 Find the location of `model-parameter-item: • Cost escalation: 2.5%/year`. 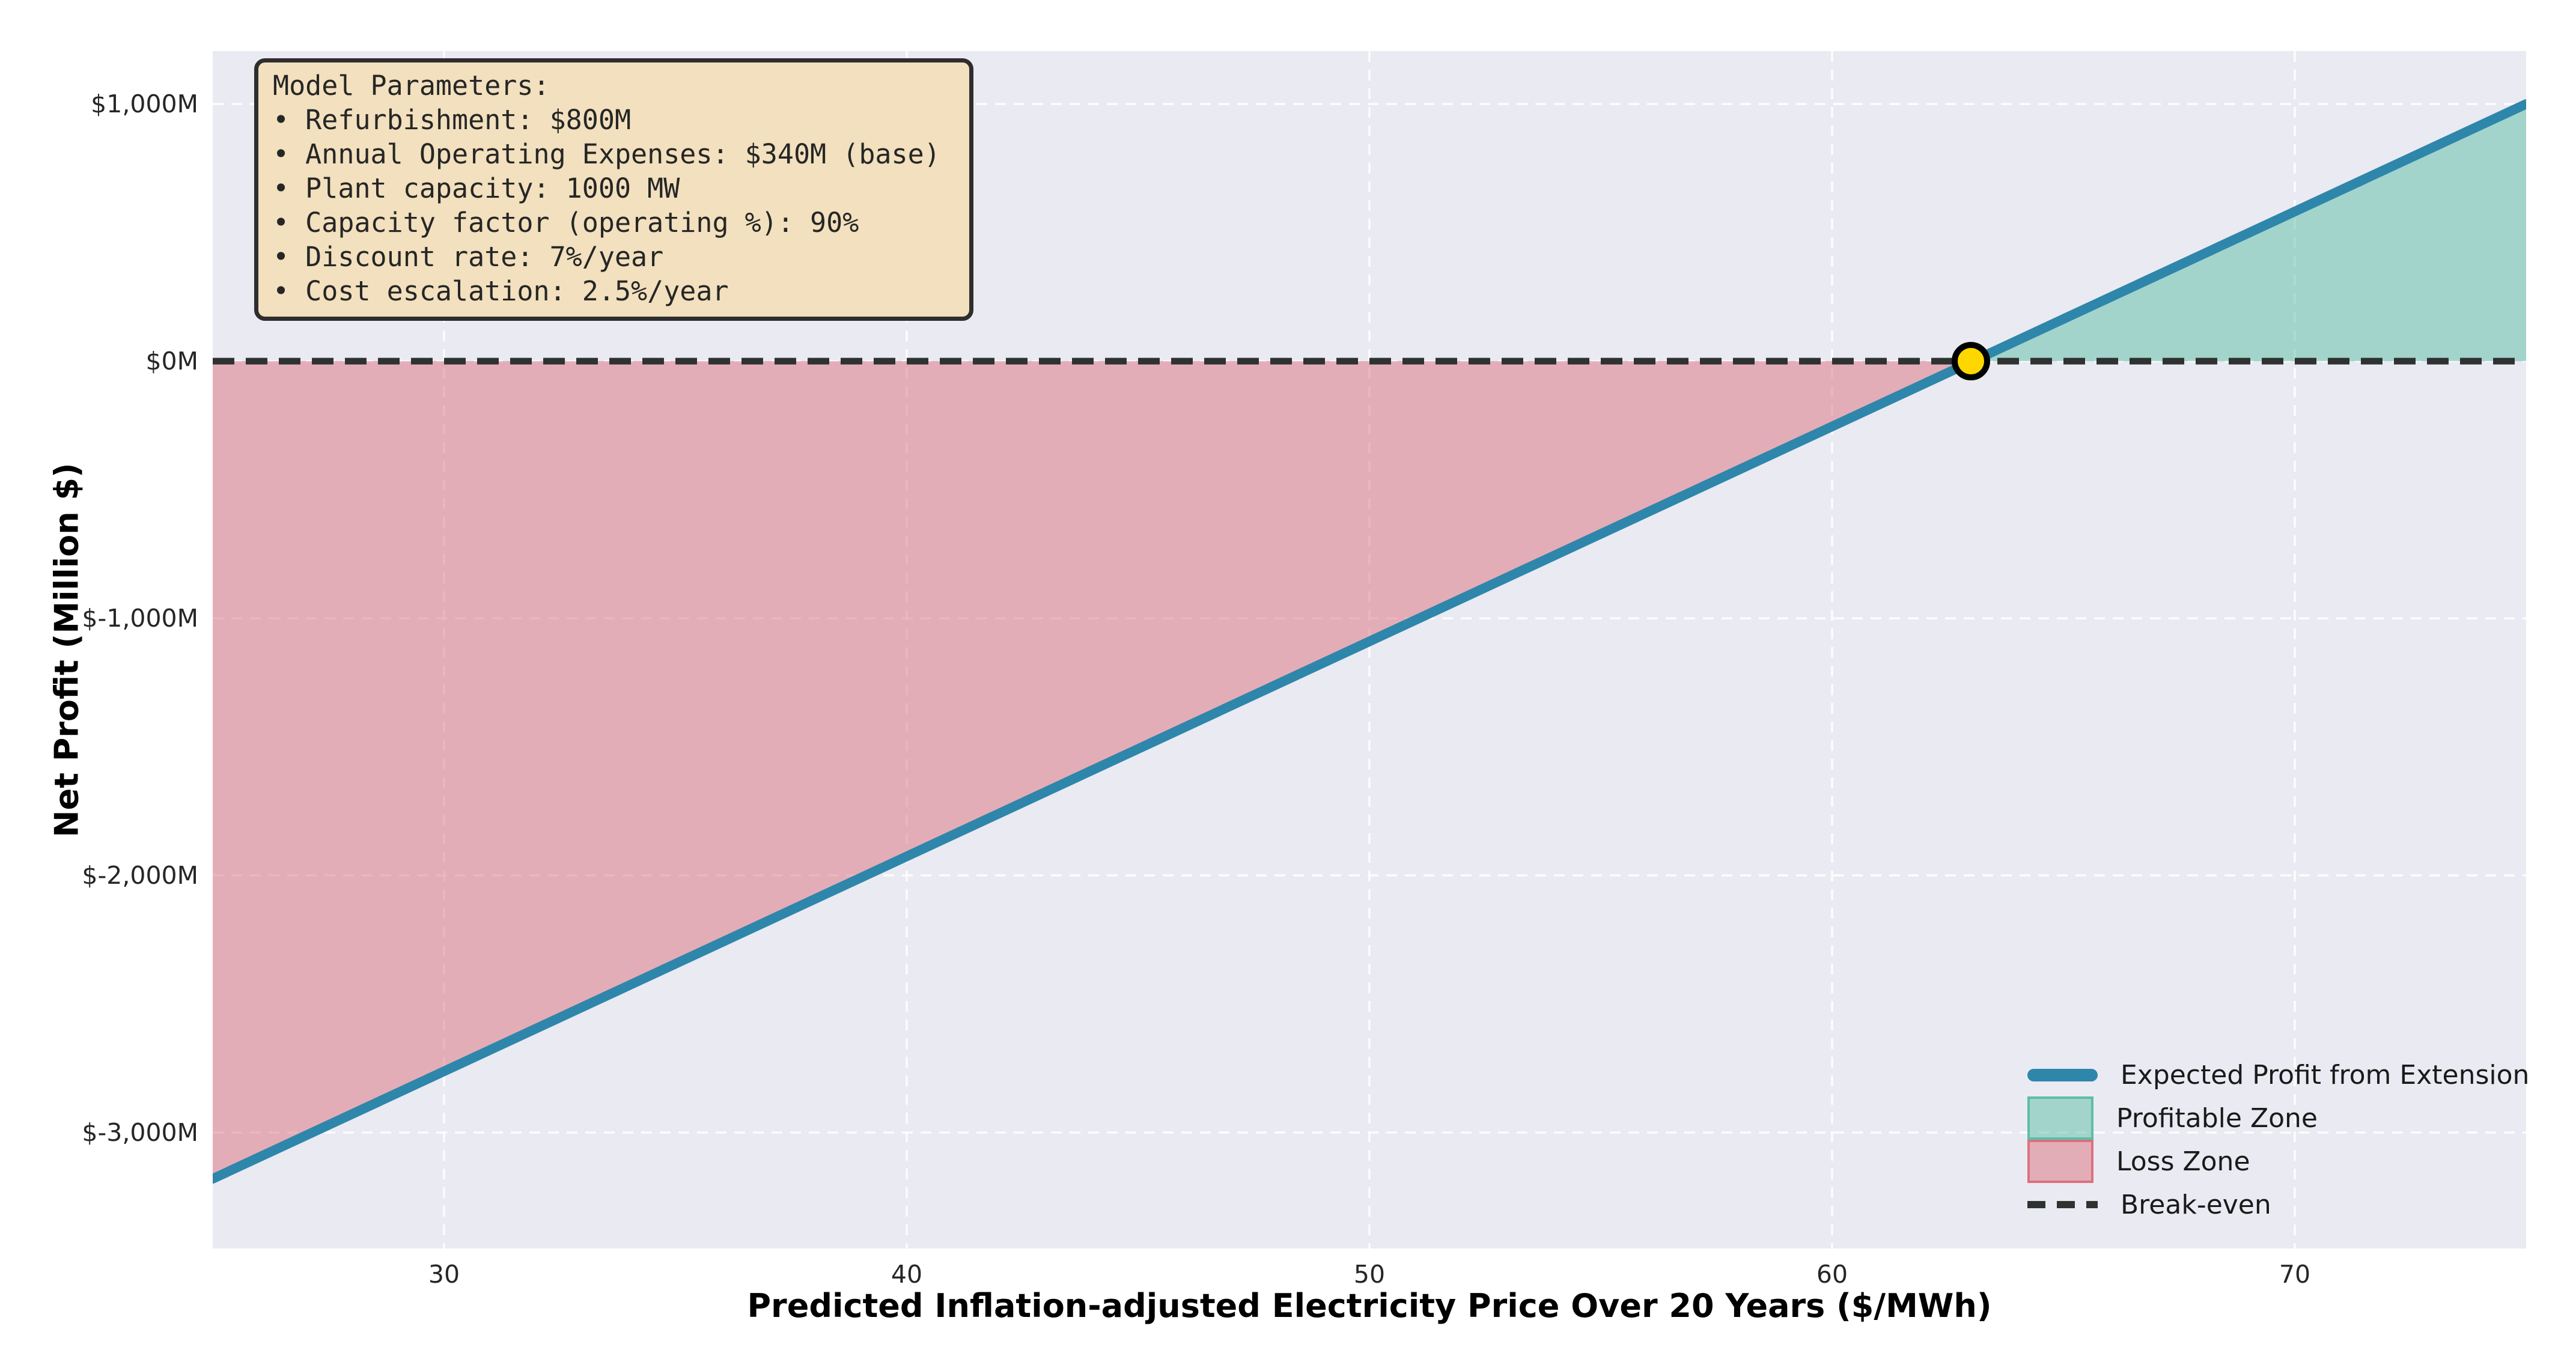

model-parameter-item: • Cost escalation: 2.5%/year is located at coordinates (501, 291).